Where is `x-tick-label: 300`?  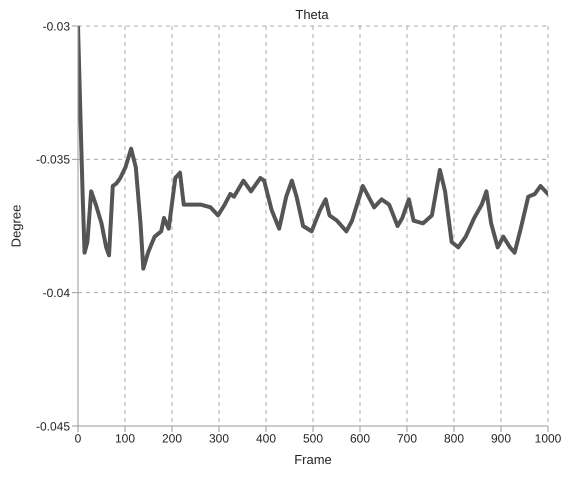
x-tick-label: 300 is located at coordinates (219, 439).